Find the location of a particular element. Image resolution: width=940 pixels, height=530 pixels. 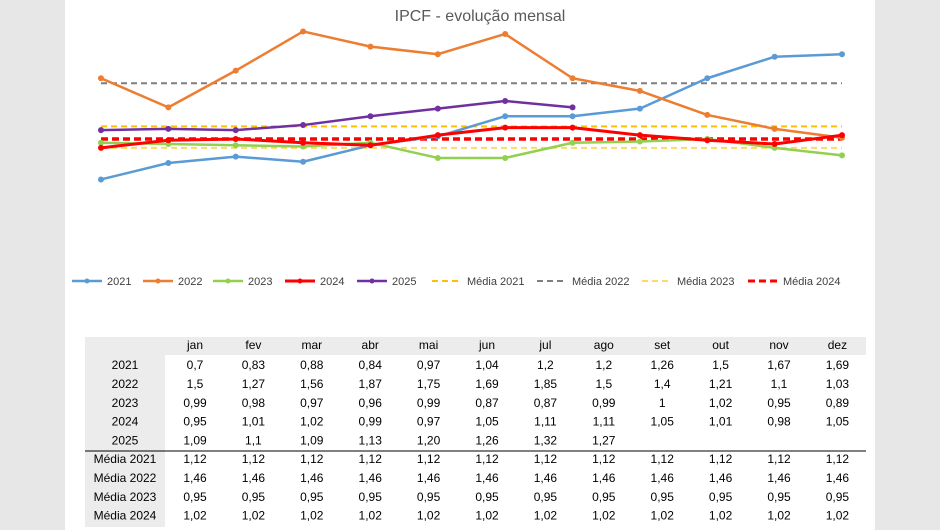

table-header: mar is located at coordinates (311, 345).